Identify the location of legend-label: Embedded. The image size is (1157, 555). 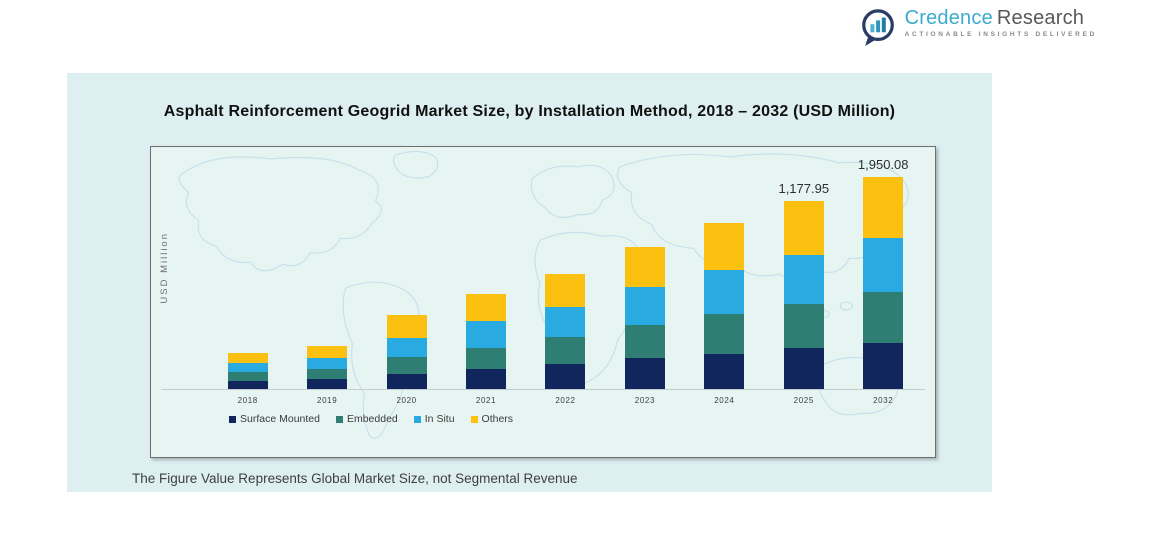
(372, 419).